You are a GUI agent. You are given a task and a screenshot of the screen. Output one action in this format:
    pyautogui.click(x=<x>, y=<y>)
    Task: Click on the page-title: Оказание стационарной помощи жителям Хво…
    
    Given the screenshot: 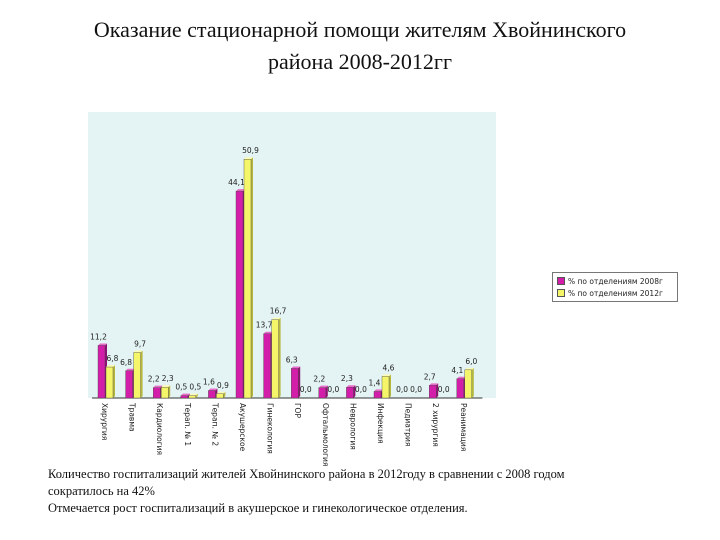 What is the action you would take?
    pyautogui.click(x=360, y=46)
    